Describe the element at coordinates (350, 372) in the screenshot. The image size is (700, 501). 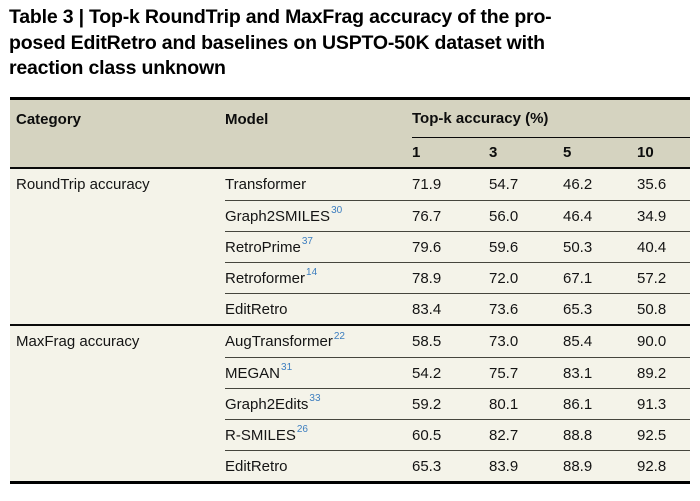
I see `table-row: MEGAN 31 54.2 75.7 83.1 89.2` at that location.